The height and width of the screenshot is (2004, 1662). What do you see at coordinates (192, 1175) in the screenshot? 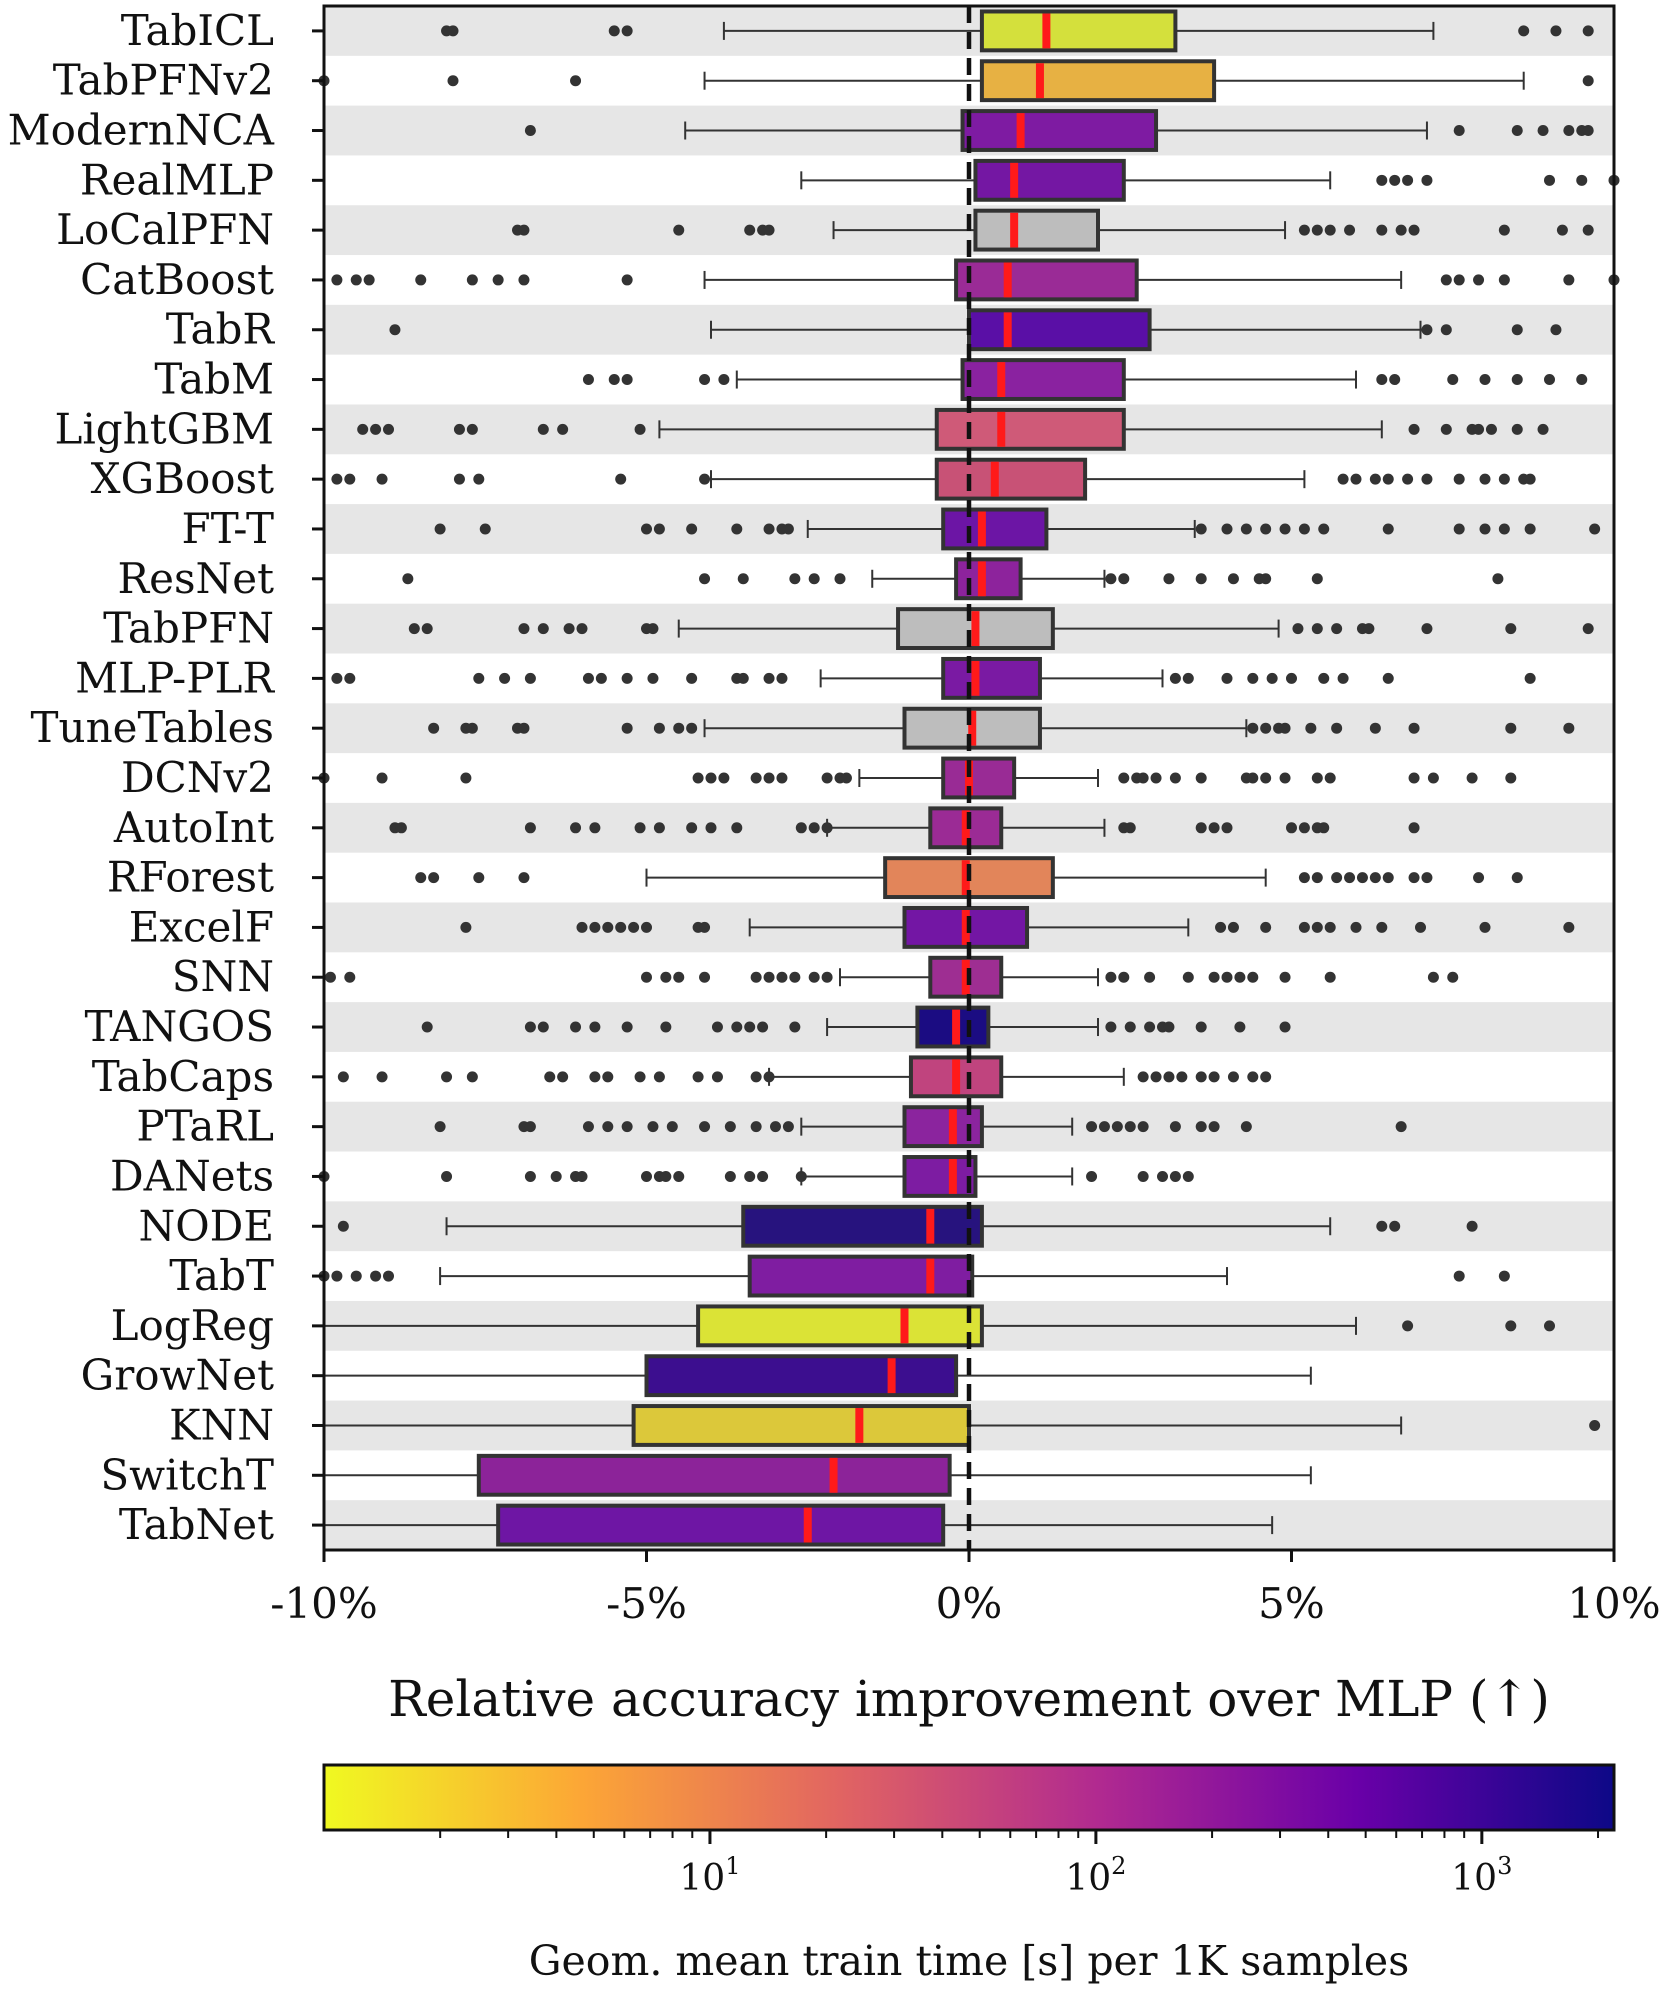
I see `y-label: DANets` at bounding box center [192, 1175].